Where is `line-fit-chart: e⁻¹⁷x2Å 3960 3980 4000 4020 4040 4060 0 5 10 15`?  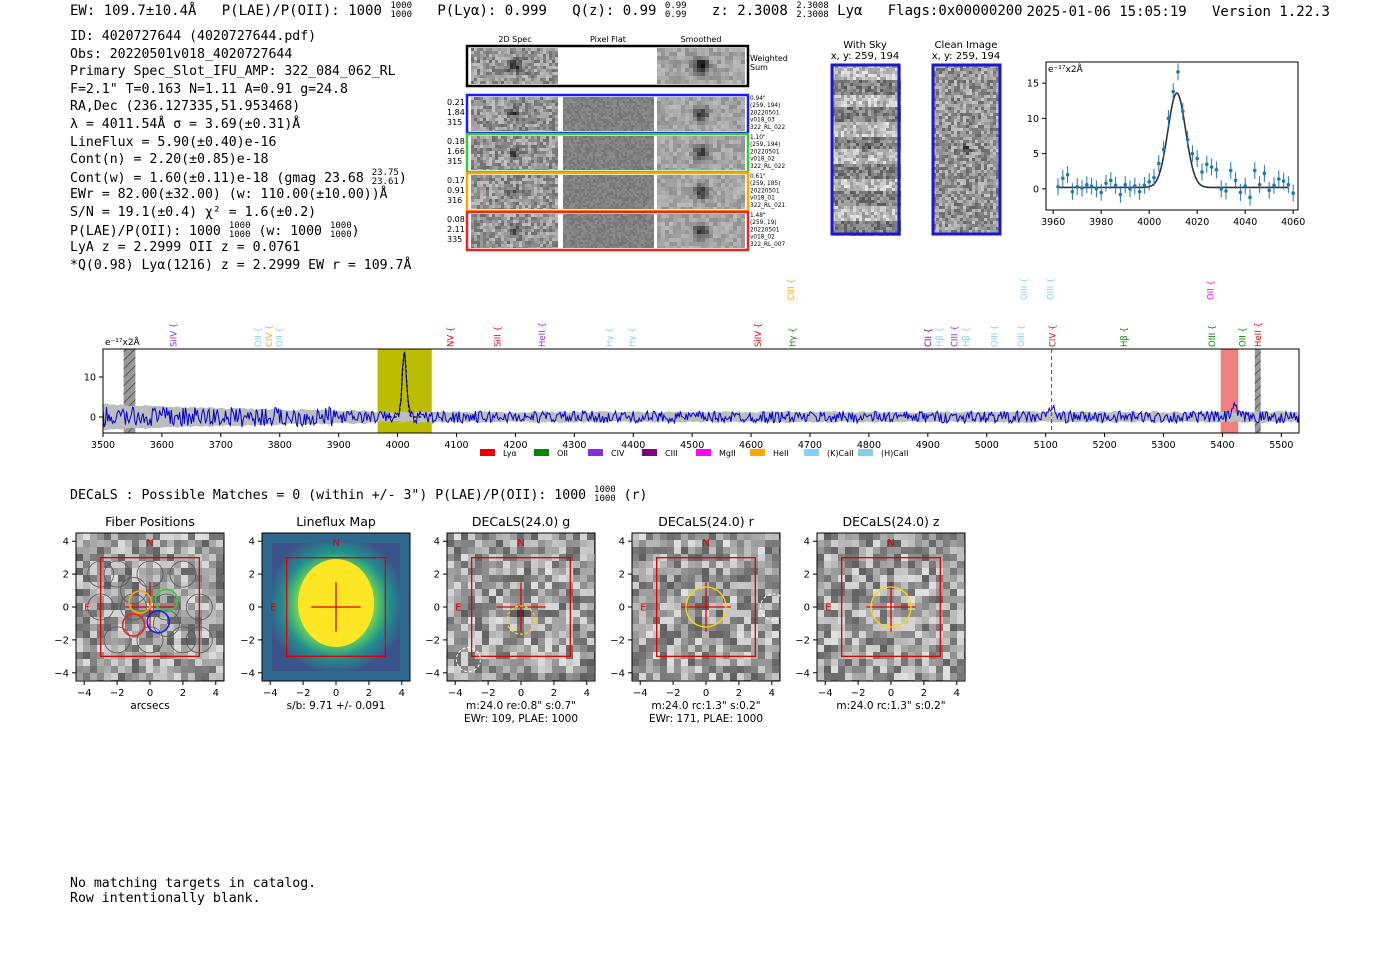
line-fit-chart: e⁻¹⁷x2Å 3960 3980 4000 4020 4040 4060 0 5 10 15 is located at coordinates (1166, 144).